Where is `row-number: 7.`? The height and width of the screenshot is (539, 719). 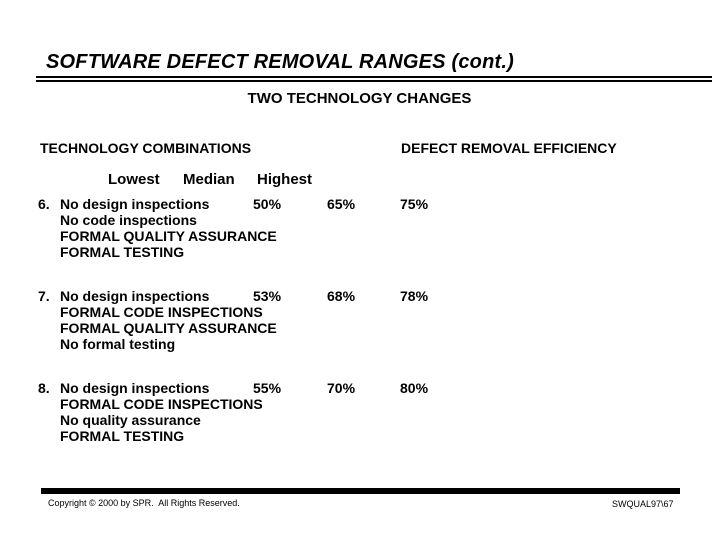 row-number: 7. is located at coordinates (44, 296).